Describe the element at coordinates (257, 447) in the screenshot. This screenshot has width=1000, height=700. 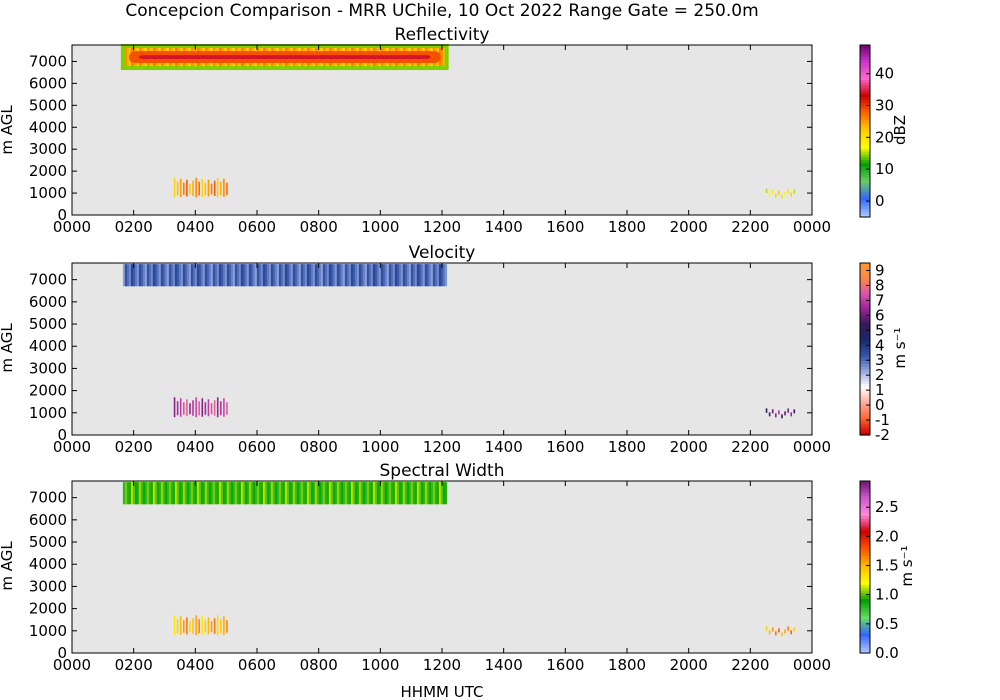
I see `x-tick-label: 0600` at that location.